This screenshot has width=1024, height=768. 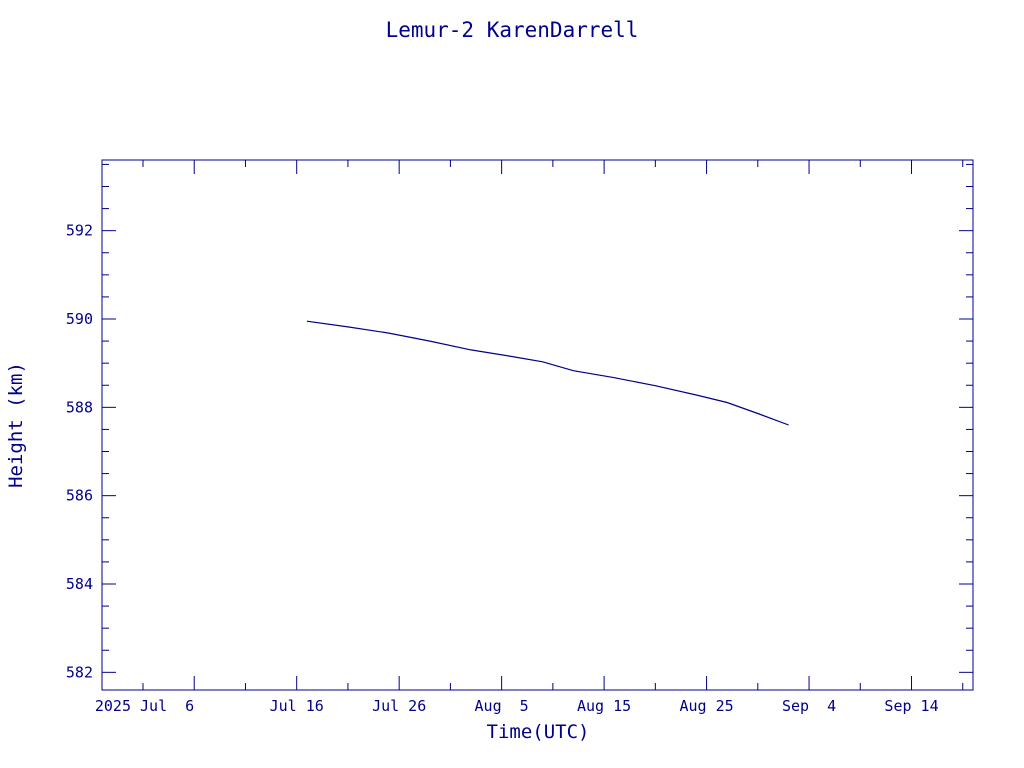 What do you see at coordinates (706, 706) in the screenshot?
I see `x-tick-label: Aug 25` at bounding box center [706, 706].